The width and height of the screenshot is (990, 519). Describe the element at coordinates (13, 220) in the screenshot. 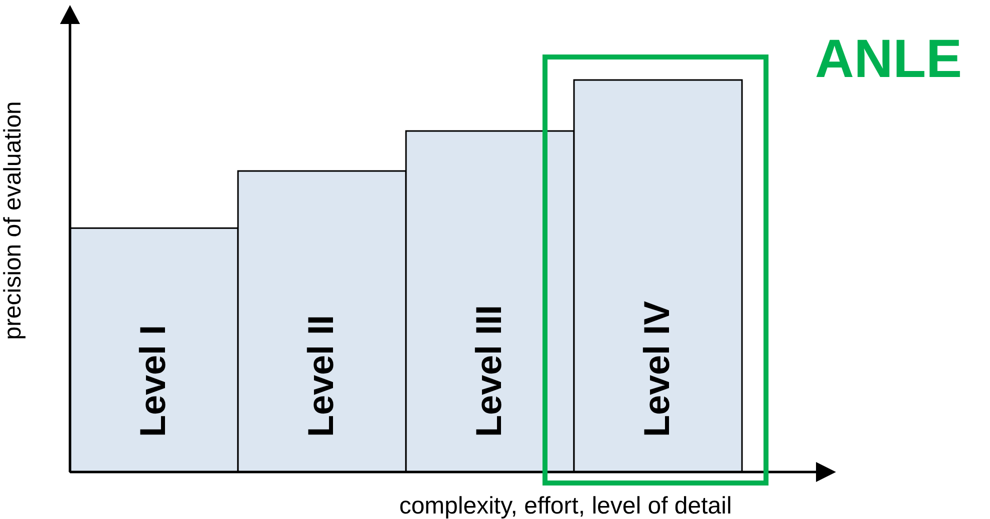

I see `y-axis-title: precision of evaluation` at that location.